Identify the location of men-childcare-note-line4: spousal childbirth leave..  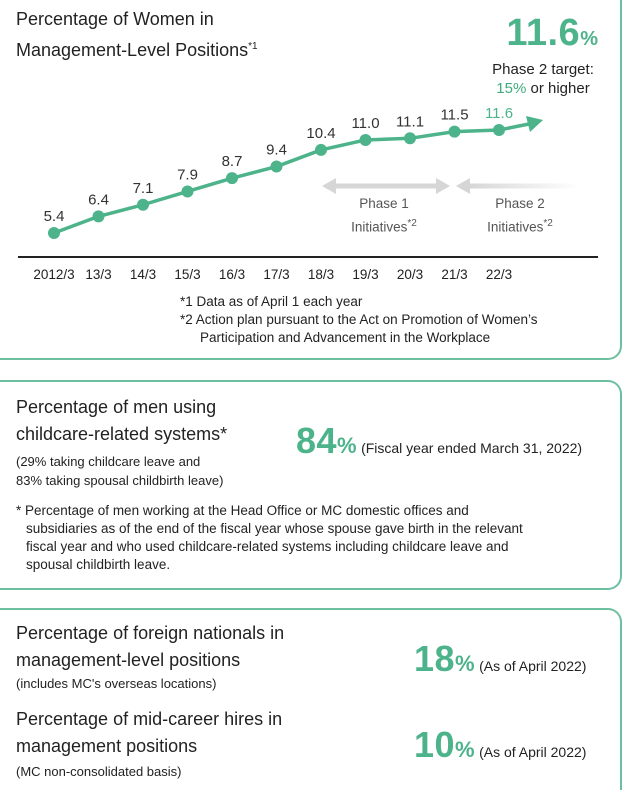
(98, 564).